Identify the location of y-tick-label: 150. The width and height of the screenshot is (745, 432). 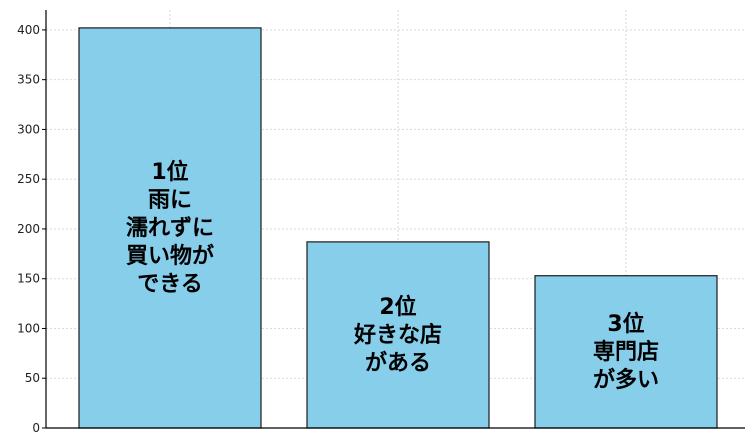
(28, 279).